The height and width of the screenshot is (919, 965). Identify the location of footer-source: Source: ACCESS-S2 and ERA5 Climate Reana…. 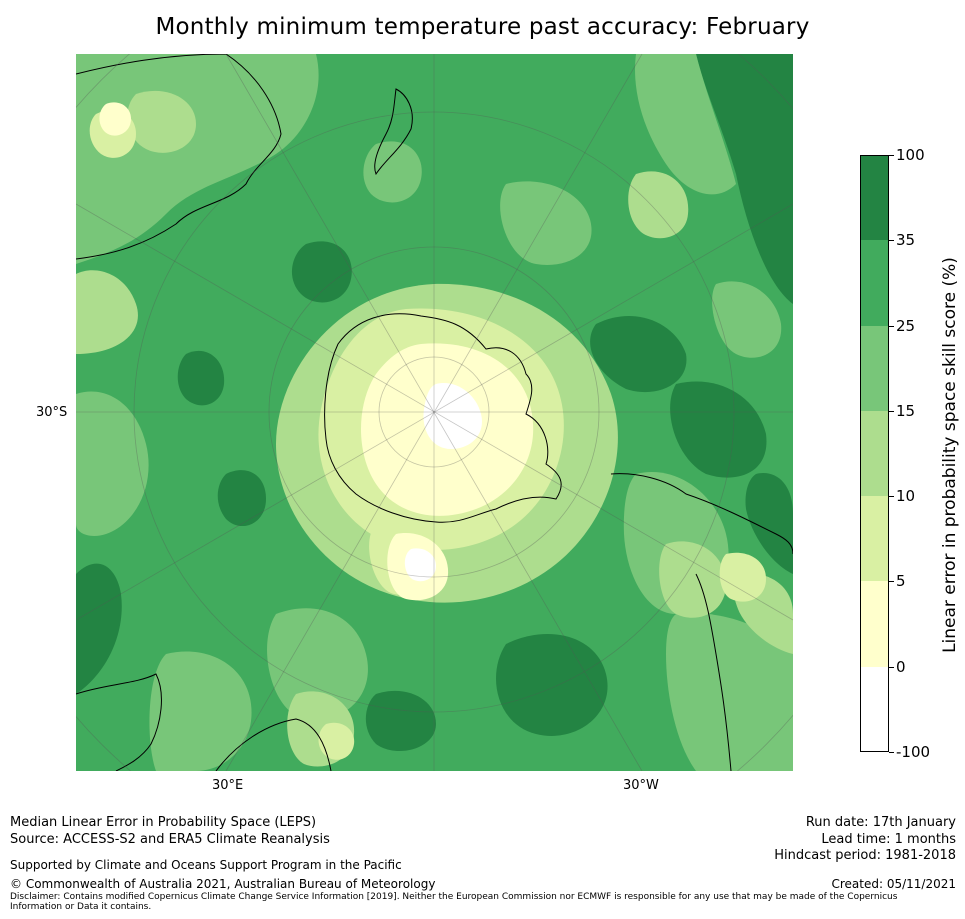
(170, 839).